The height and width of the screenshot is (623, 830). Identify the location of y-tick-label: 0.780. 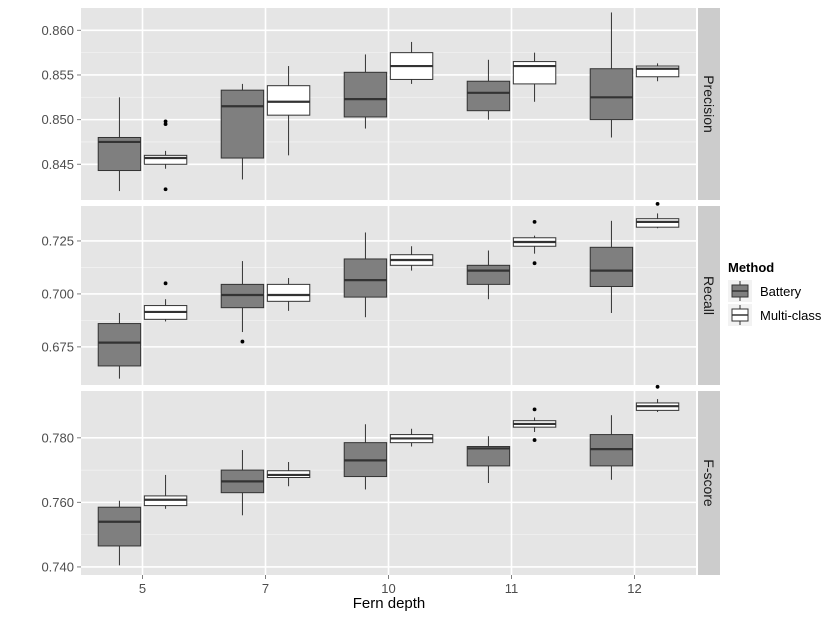
(57, 437).